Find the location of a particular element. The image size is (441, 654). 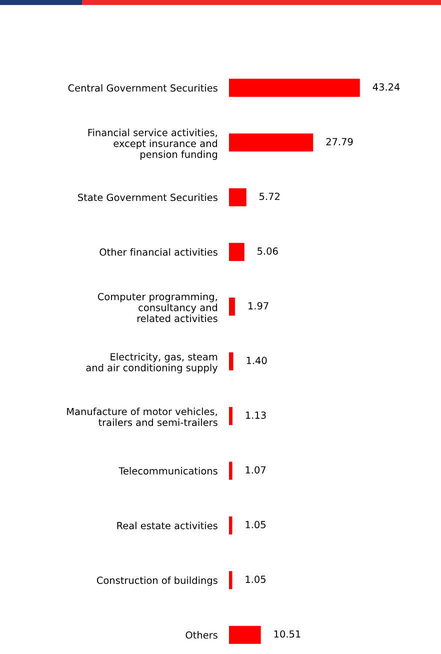

y-tick-label: Electricity, gas, steam and air conditioning supply is located at coordinates (152, 363).